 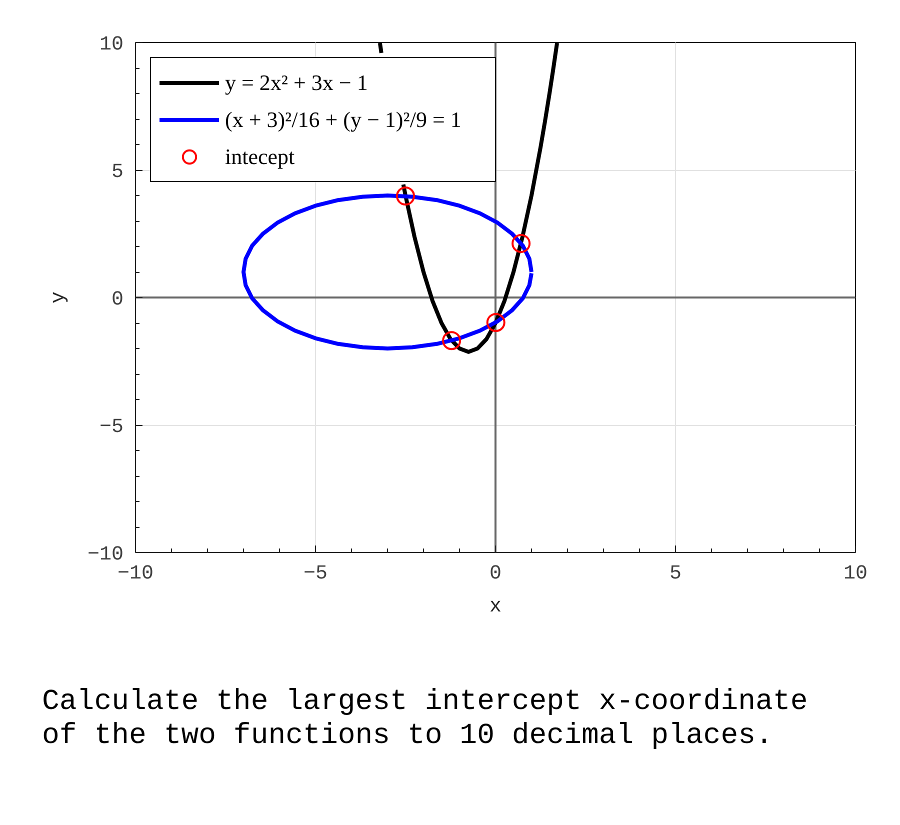 What do you see at coordinates (676, 574) in the screenshot?
I see `x-tick-label: 5` at bounding box center [676, 574].